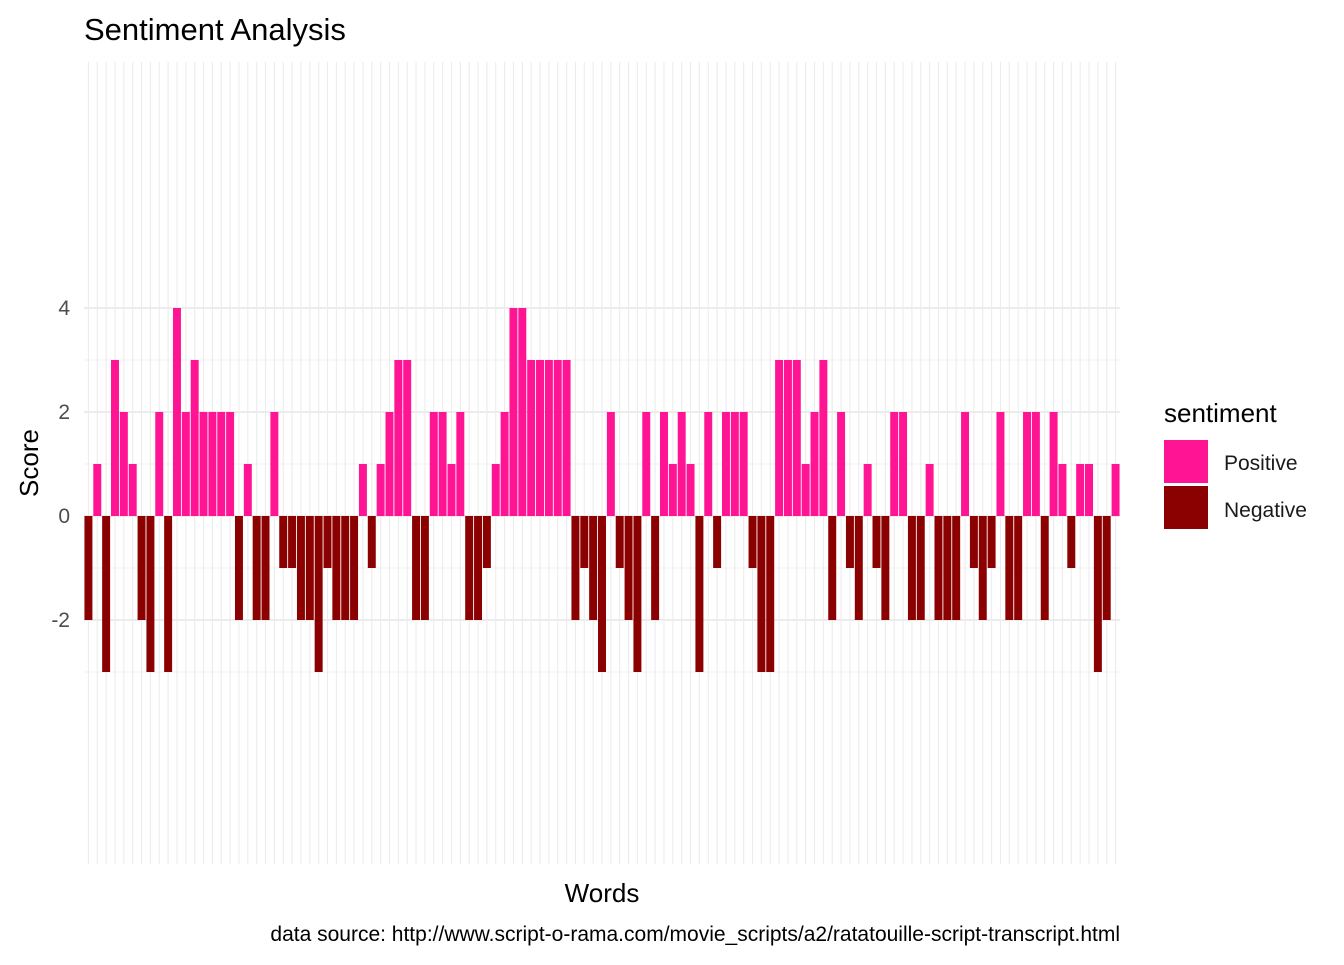 This screenshot has width=1344, height=965. Describe the element at coordinates (60, 464) in the screenshot. I see `y-tick-labels: -2 0 2 4` at that location.